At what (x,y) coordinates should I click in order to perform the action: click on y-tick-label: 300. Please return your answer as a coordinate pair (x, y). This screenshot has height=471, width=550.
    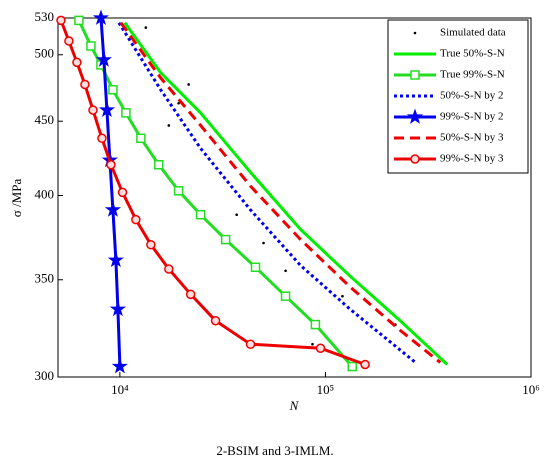
    Looking at the image, I should click on (45, 375).